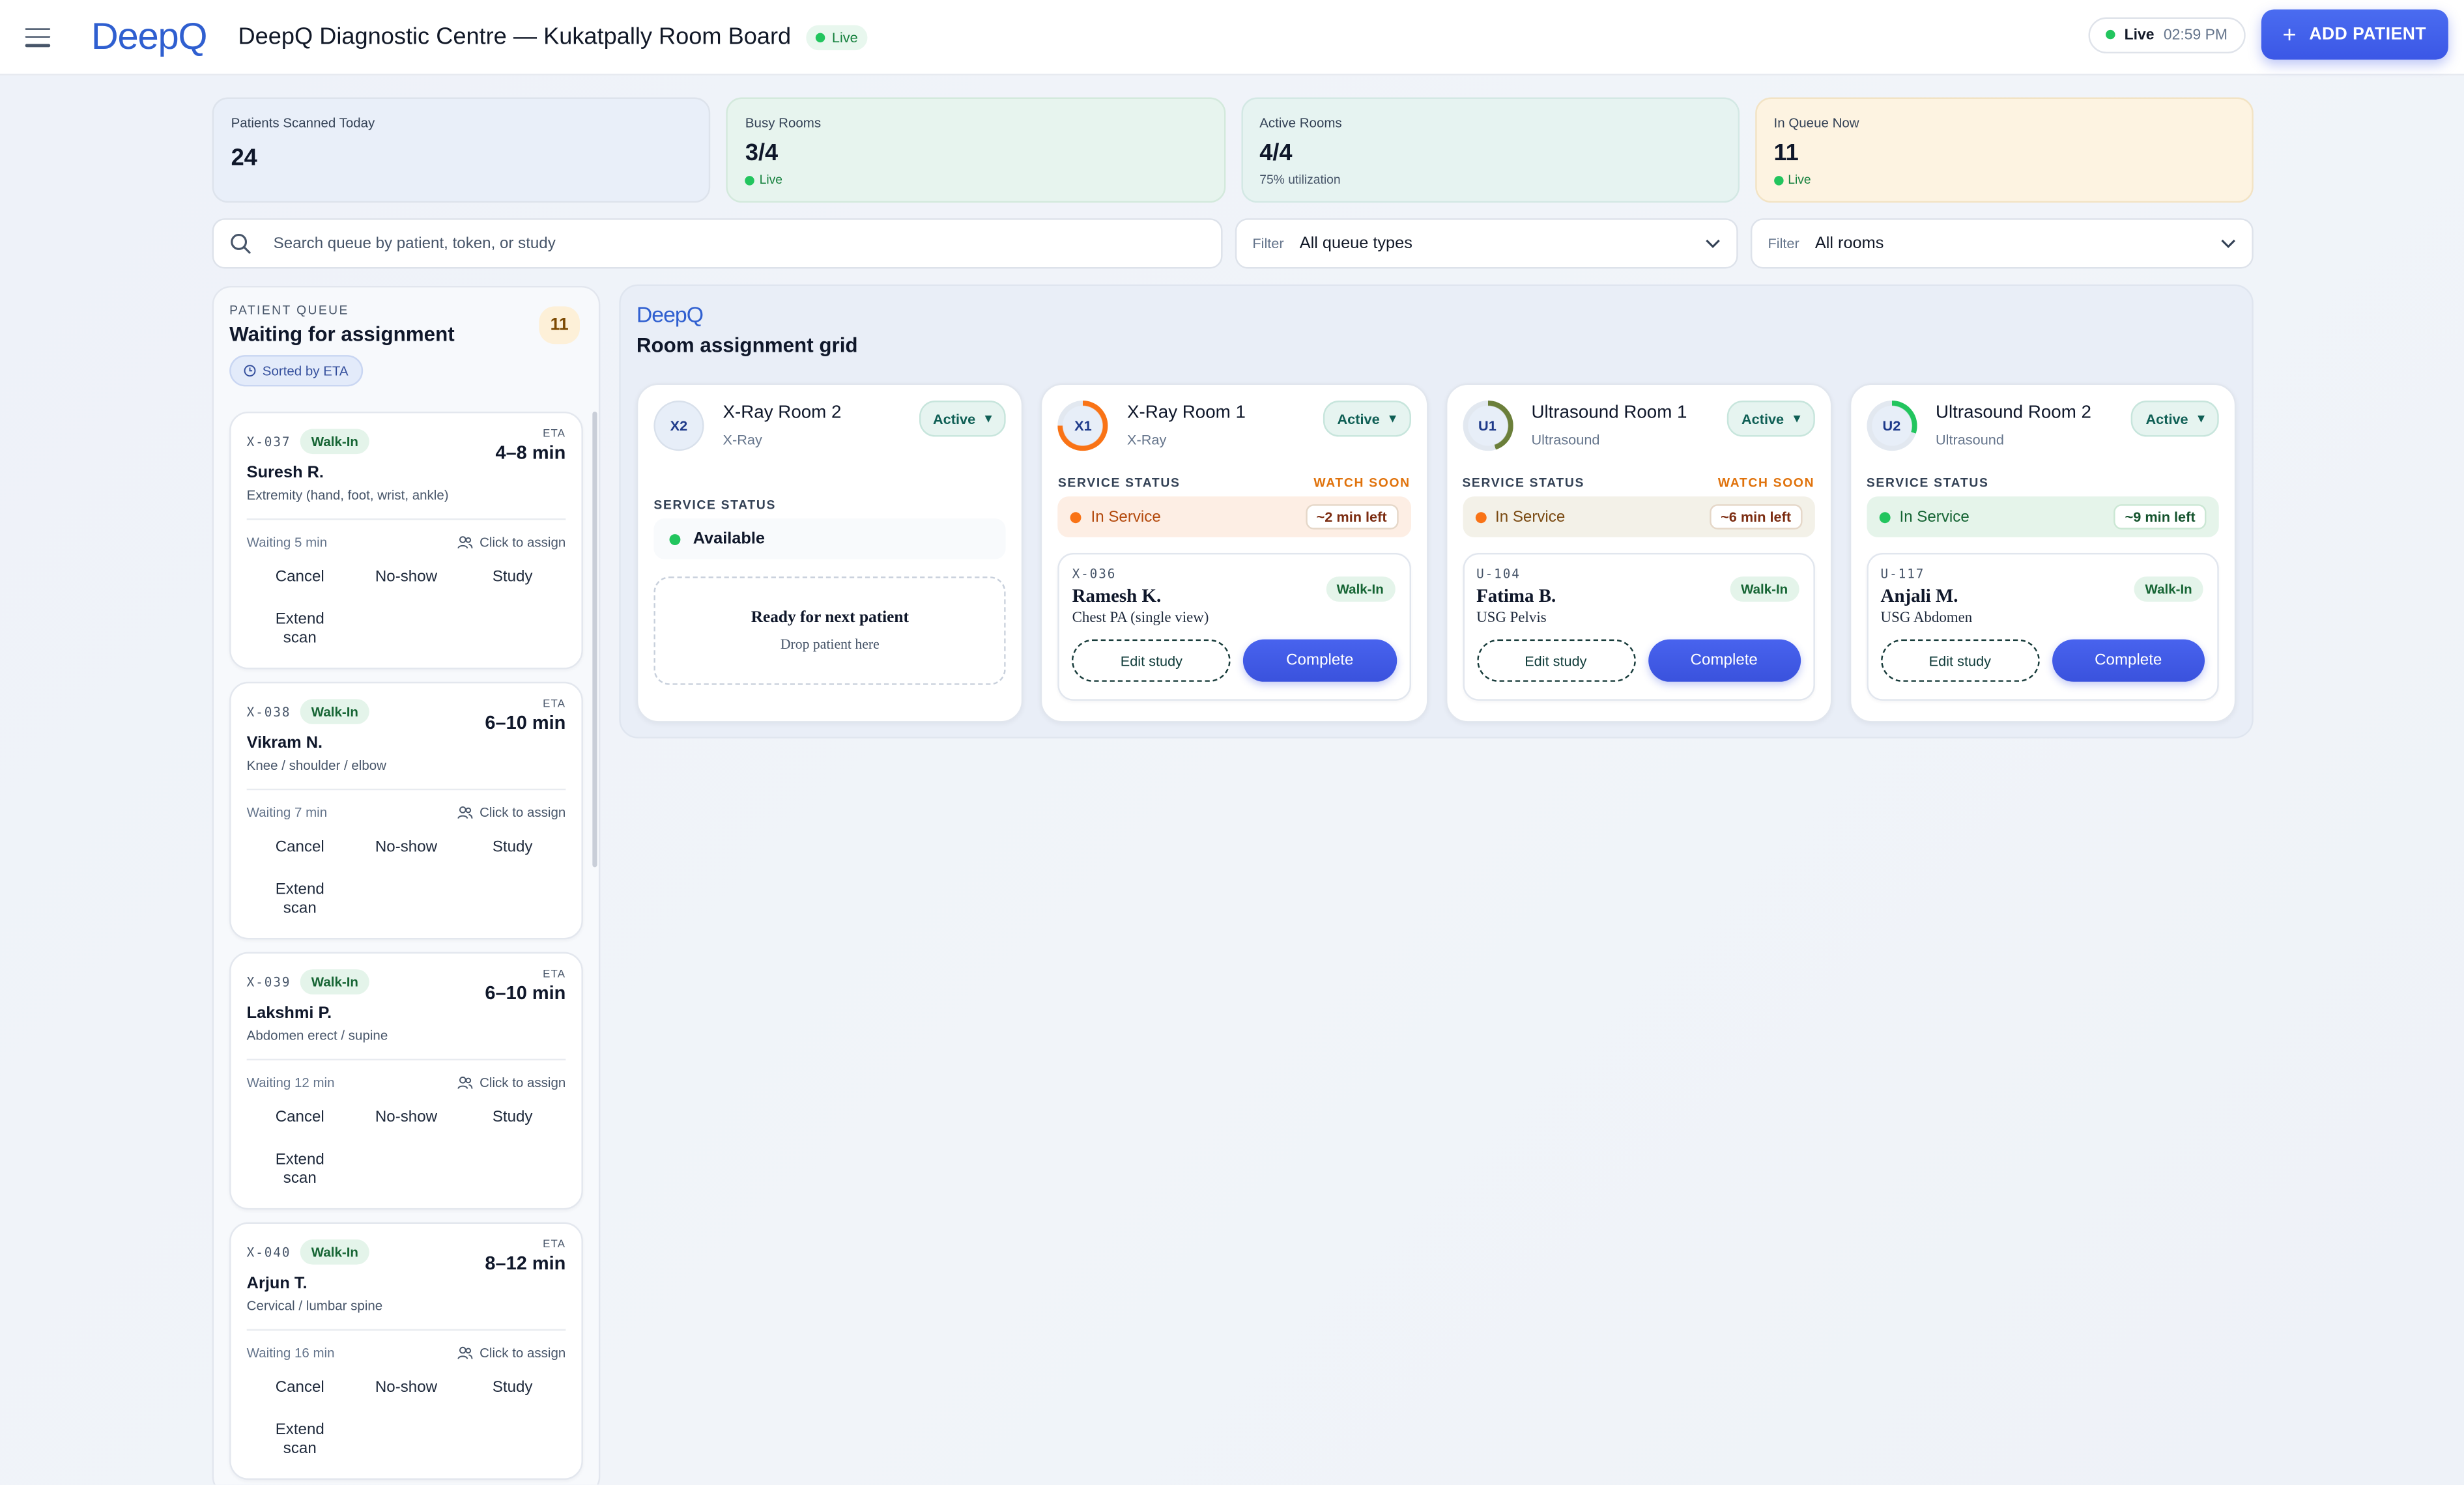 This screenshot has width=2464, height=1485. I want to click on eta-block: ETA 8–12 min, so click(525, 1256).